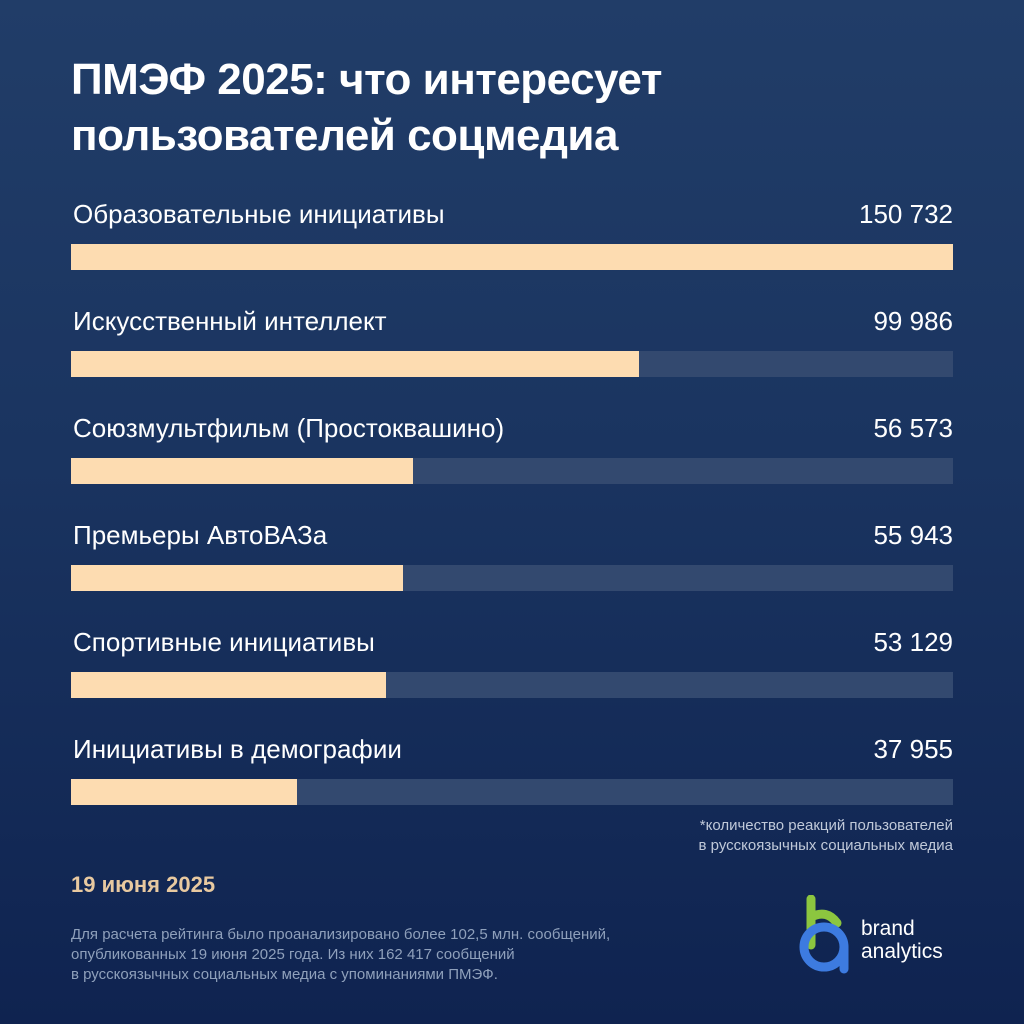  Describe the element at coordinates (512, 234) in the screenshot. I see `bar-row: Образовательные инициативы 150 732` at that location.